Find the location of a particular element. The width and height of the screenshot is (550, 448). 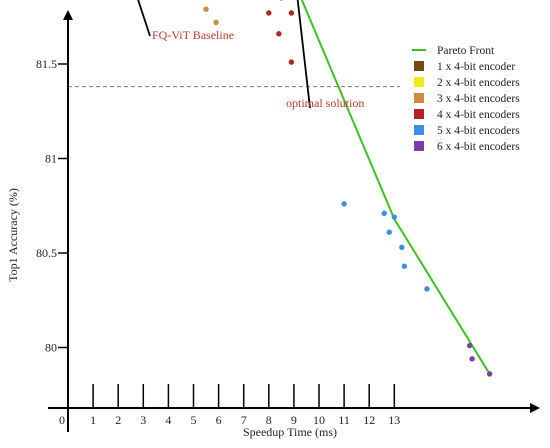

x-tick-label: 12 is located at coordinates (369, 420).